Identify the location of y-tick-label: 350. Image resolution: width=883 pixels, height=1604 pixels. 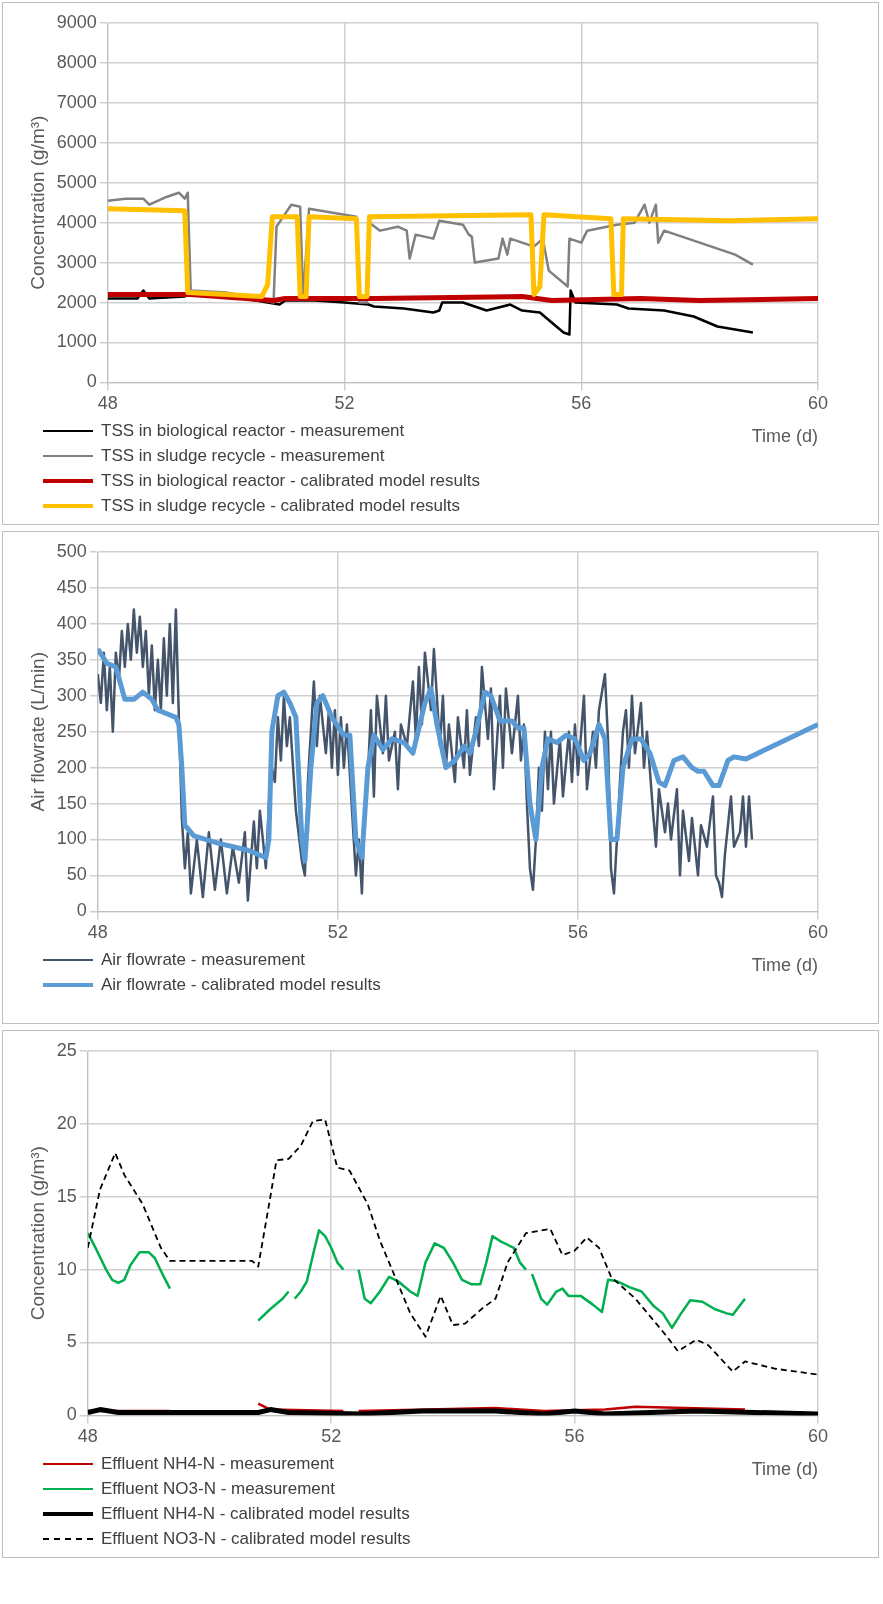
(71, 658).